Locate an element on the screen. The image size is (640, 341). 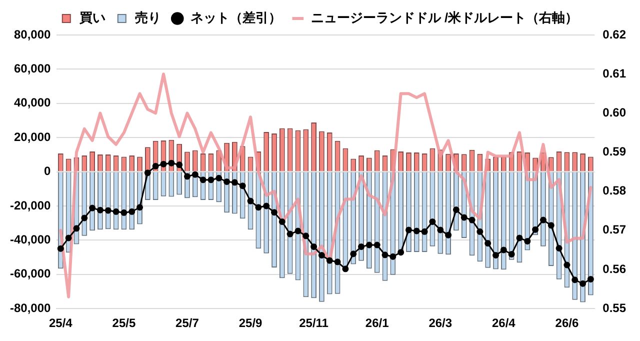
x-tick-label: 26/3 is located at coordinates (440, 323).